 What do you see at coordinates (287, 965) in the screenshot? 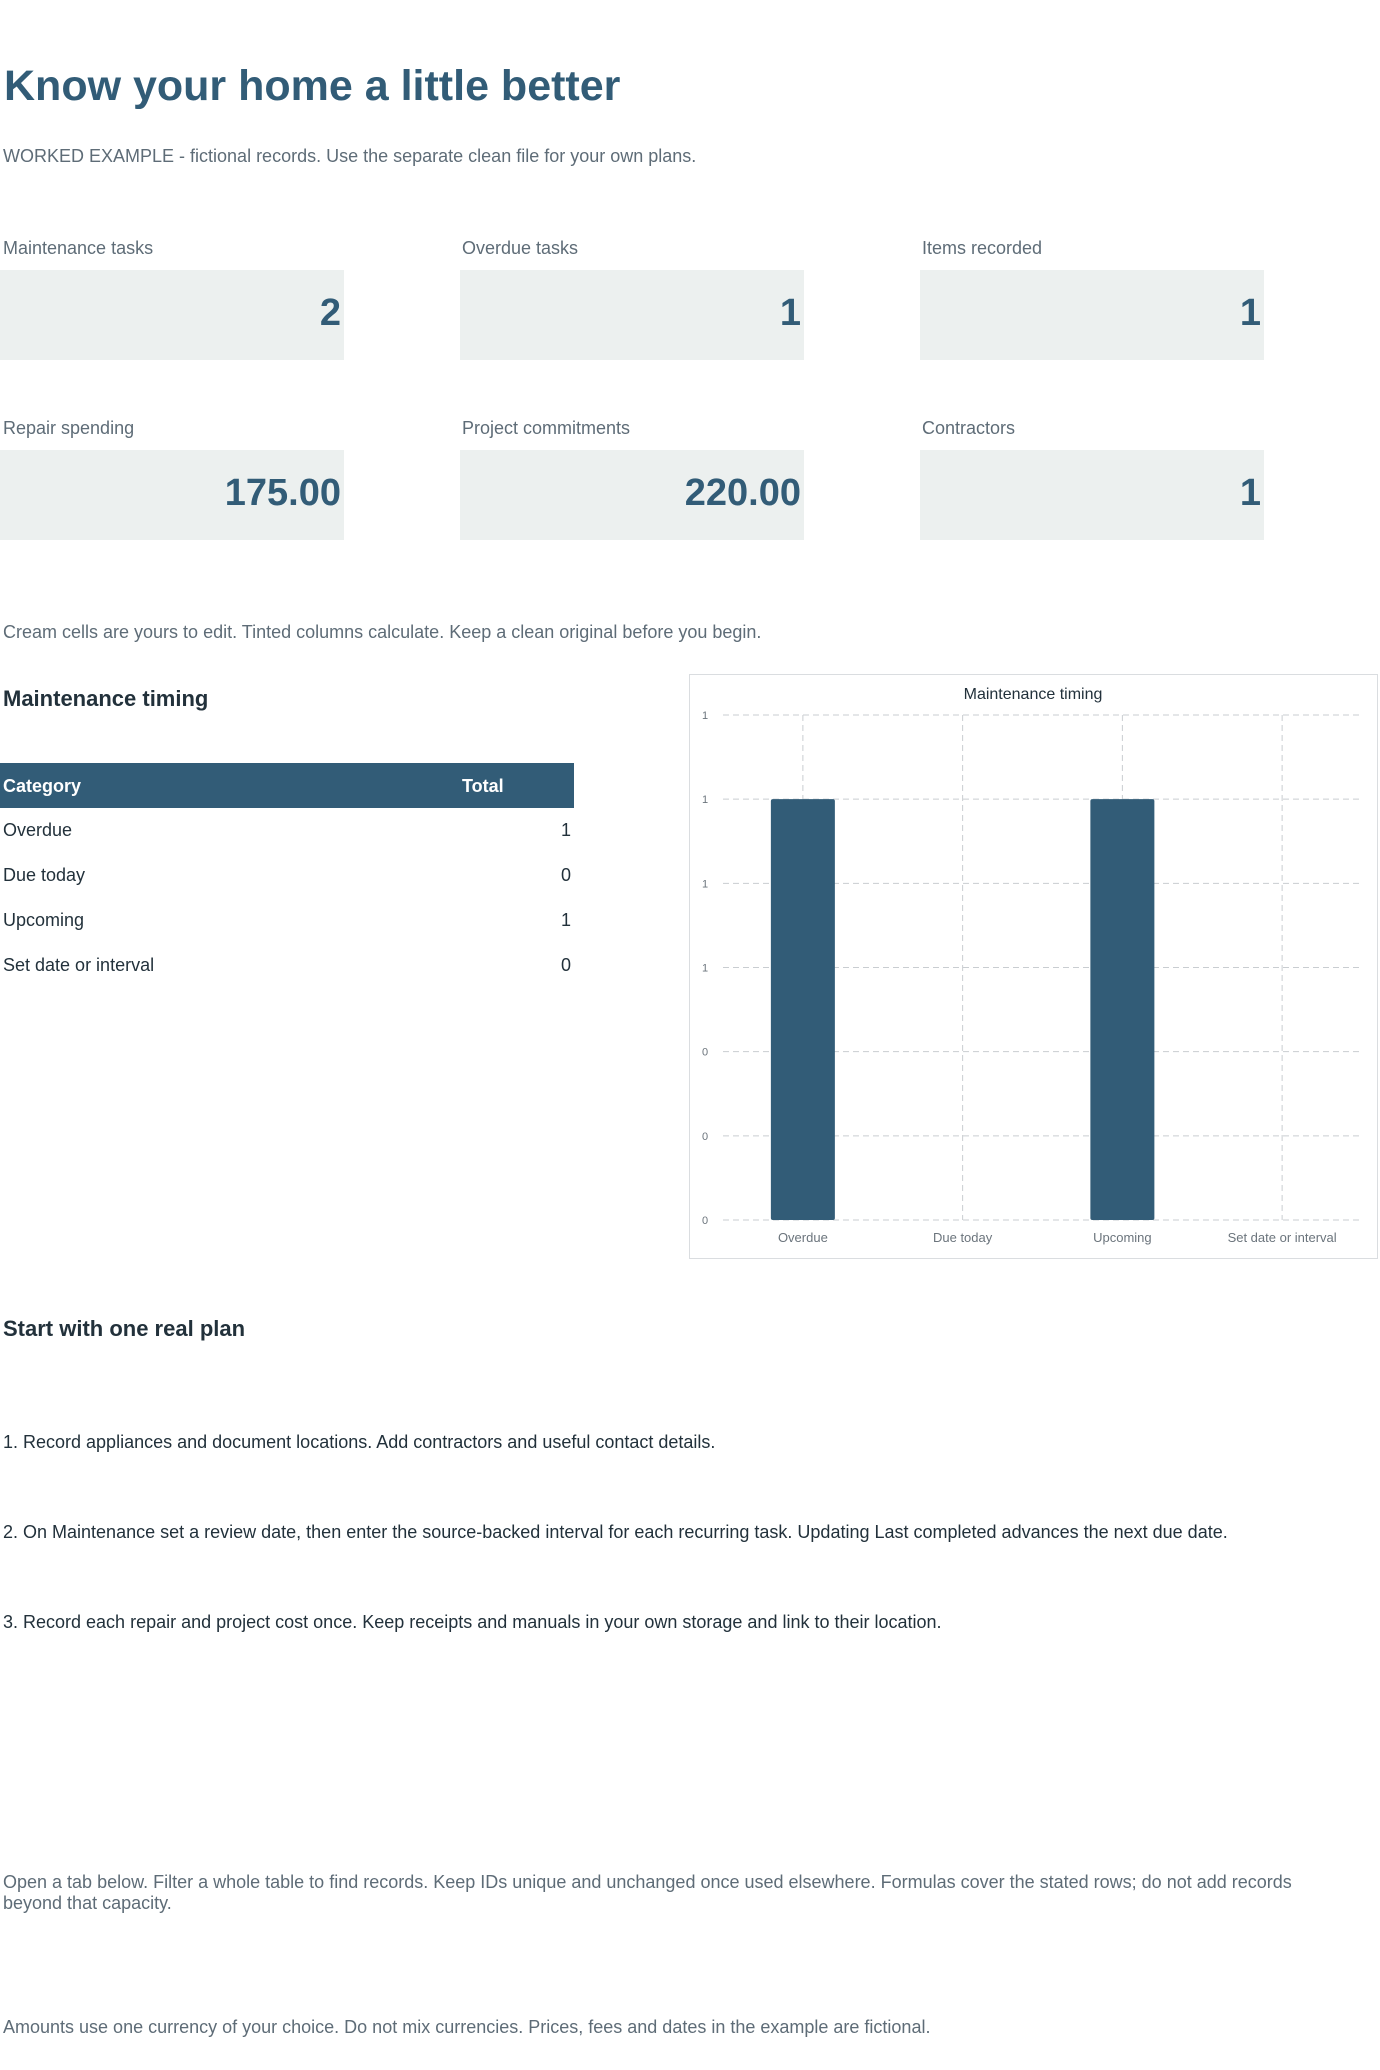
I see `table-row: Set date or interval 0` at bounding box center [287, 965].